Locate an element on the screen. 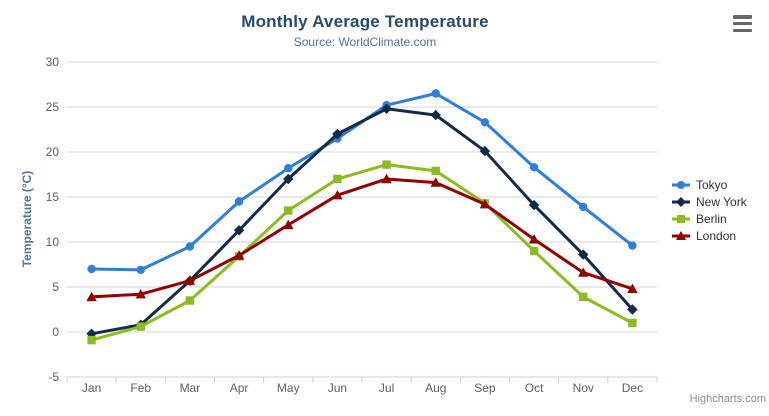 This screenshot has width=769, height=416. circle-legend-icon is located at coordinates (681, 184).